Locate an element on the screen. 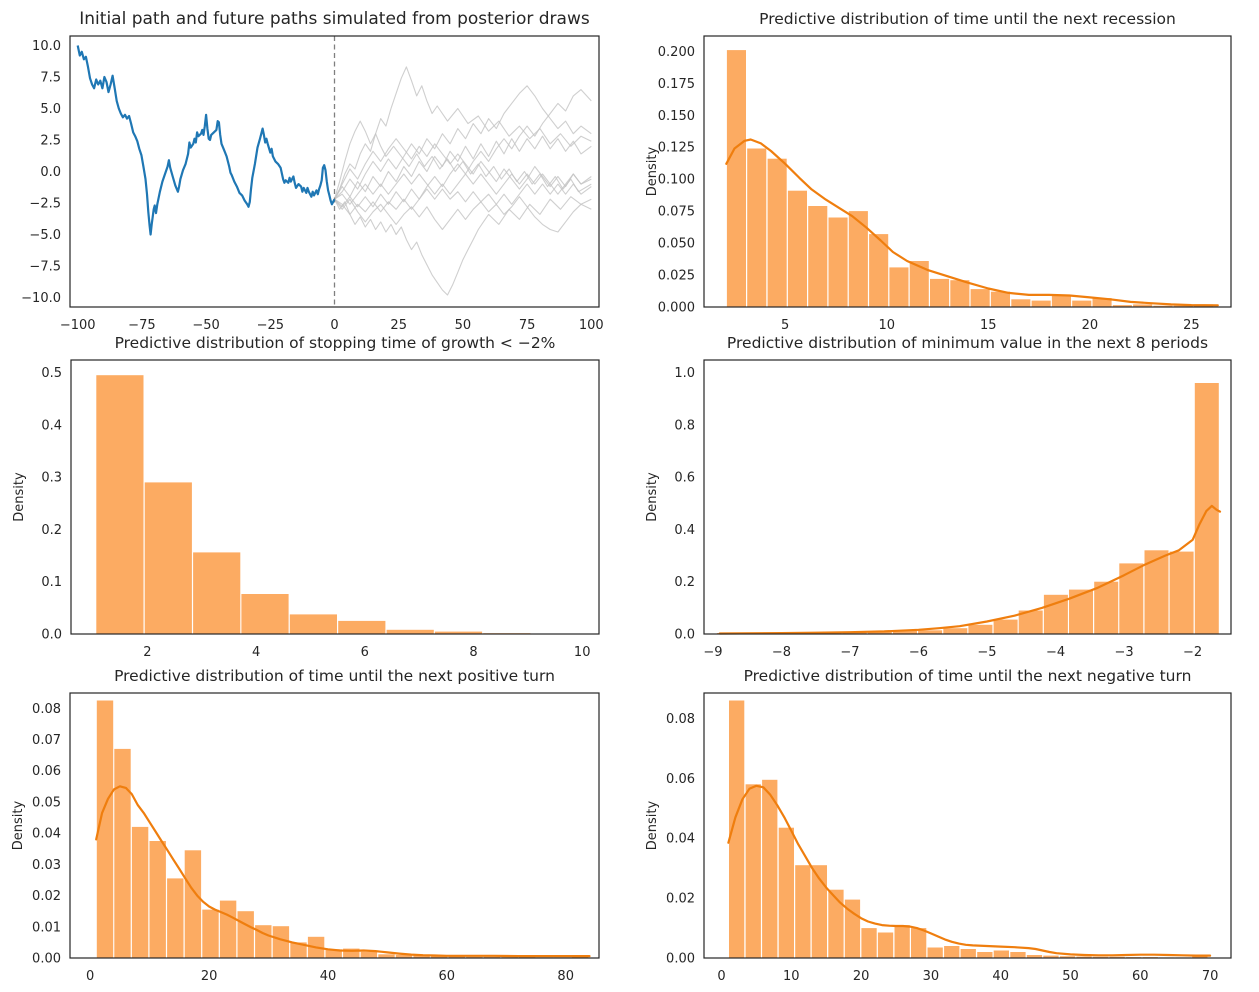  y-tick-label: 5.0 is located at coordinates (50, 109).